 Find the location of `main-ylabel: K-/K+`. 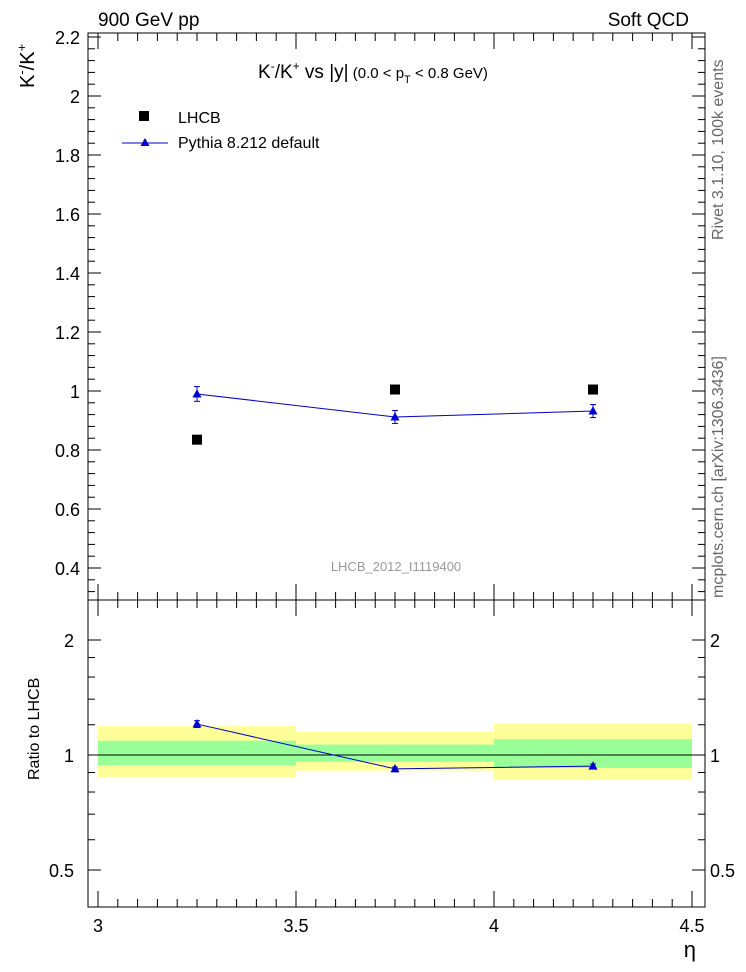

main-ylabel: K-/K+ is located at coordinates (26, 66).